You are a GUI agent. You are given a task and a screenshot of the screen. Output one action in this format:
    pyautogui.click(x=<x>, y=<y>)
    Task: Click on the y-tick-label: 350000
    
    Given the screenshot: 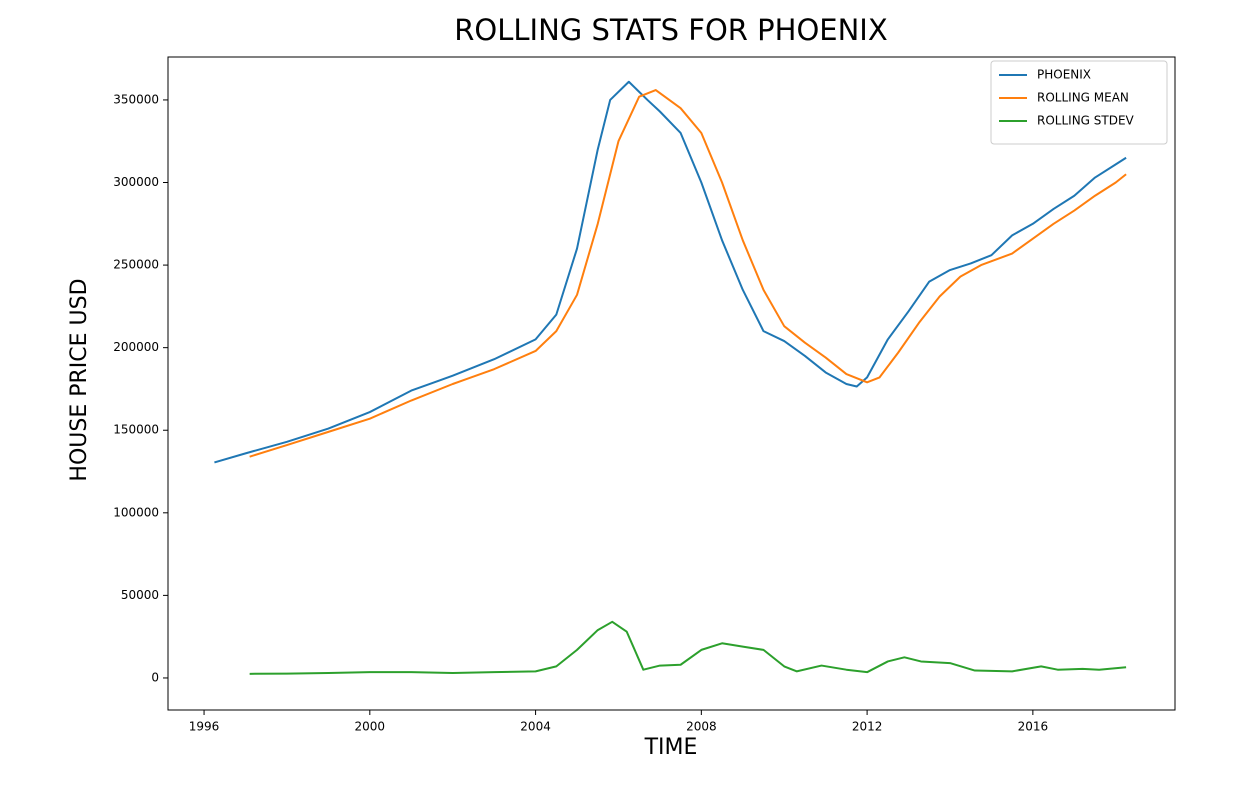 What is the action you would take?
    pyautogui.click(x=136, y=99)
    